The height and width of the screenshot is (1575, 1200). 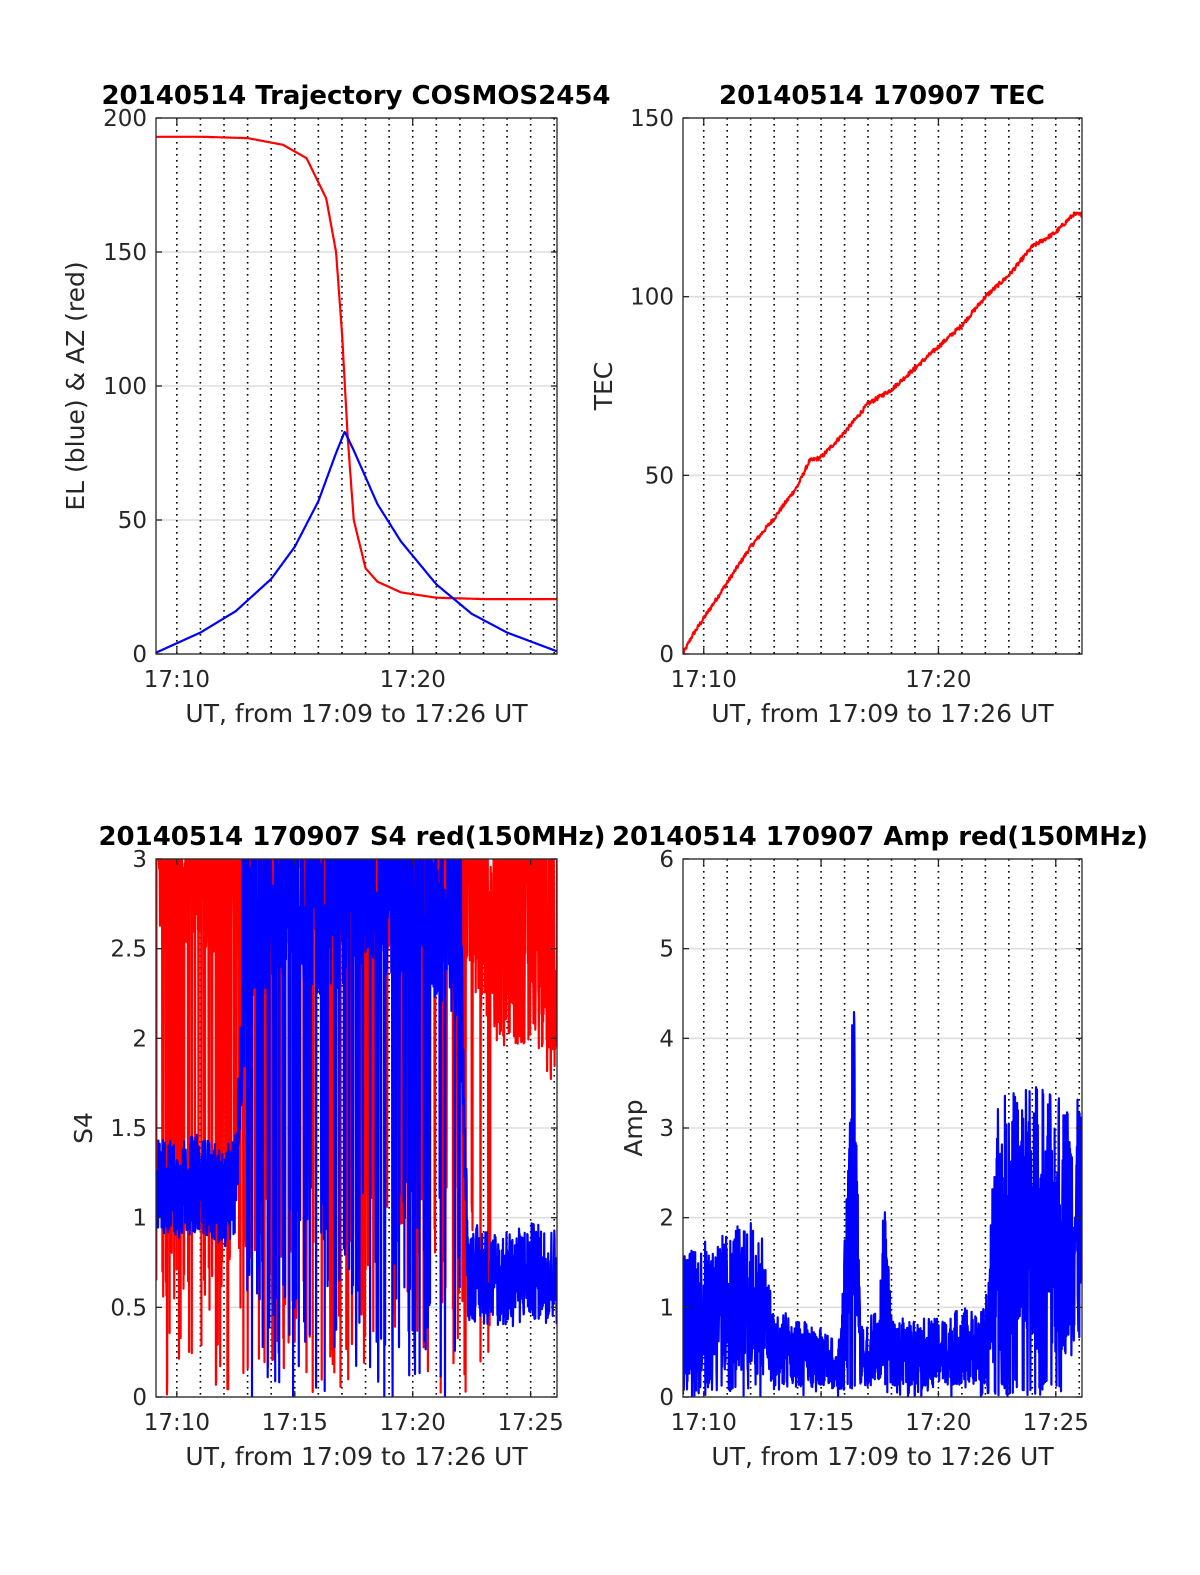 I want to click on chart-title: 20140514 170907 Amp red(150MHz), so click(x=880, y=837).